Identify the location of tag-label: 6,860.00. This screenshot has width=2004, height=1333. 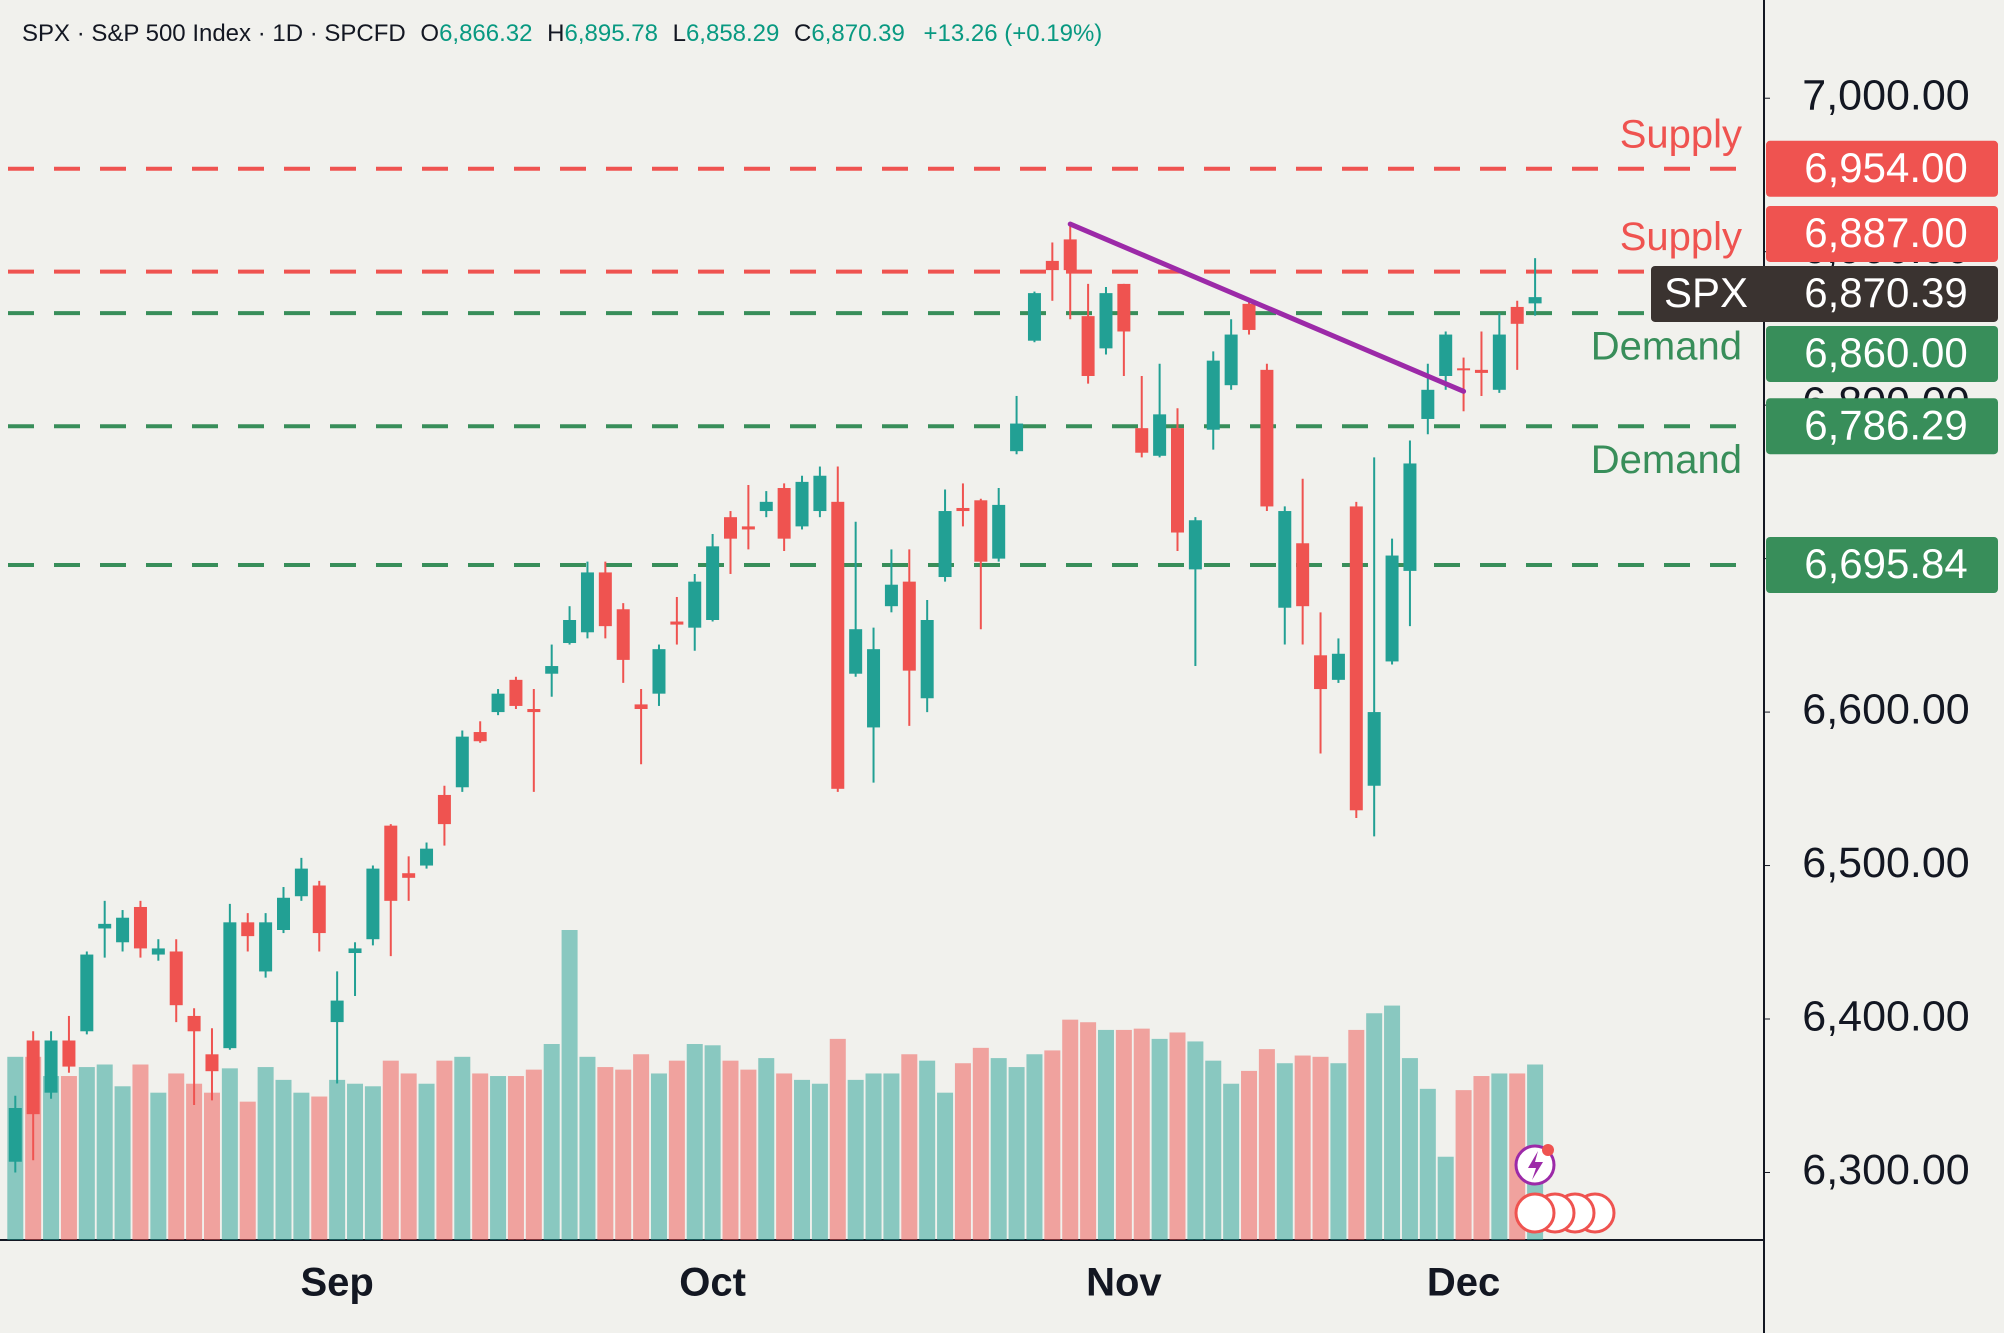
(1886, 352).